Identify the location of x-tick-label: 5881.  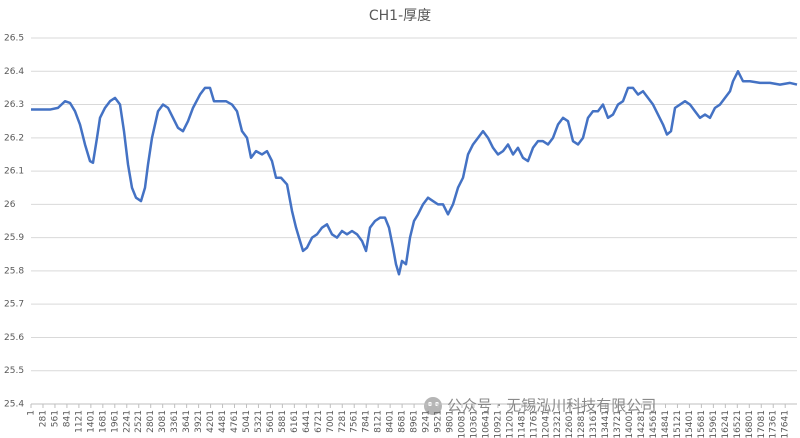
(283, 421).